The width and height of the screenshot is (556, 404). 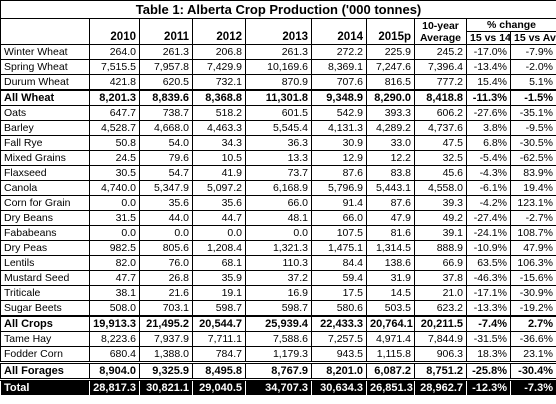 I want to click on cell: 66.0, so click(x=339, y=218).